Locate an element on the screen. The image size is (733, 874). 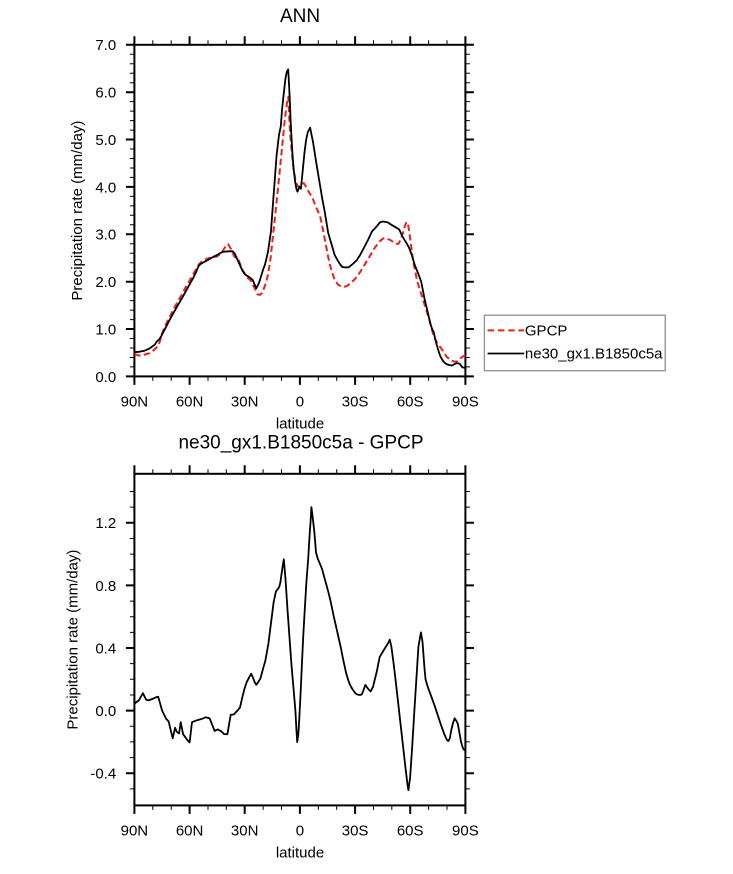
svg-text: ANN is located at coordinates (300, 16).